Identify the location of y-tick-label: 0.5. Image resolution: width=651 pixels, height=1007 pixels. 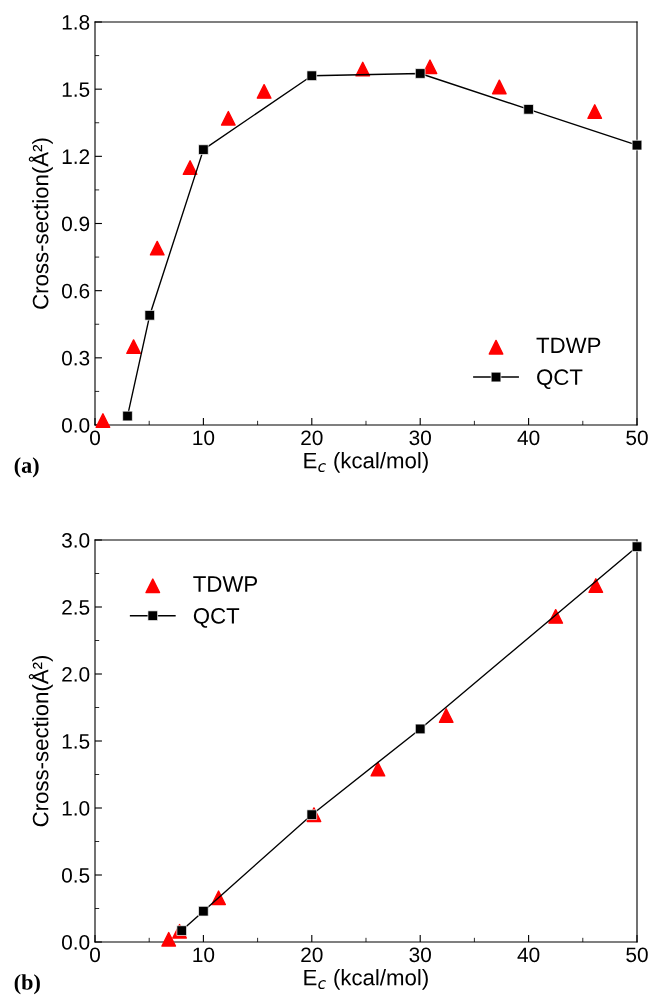
(75, 875).